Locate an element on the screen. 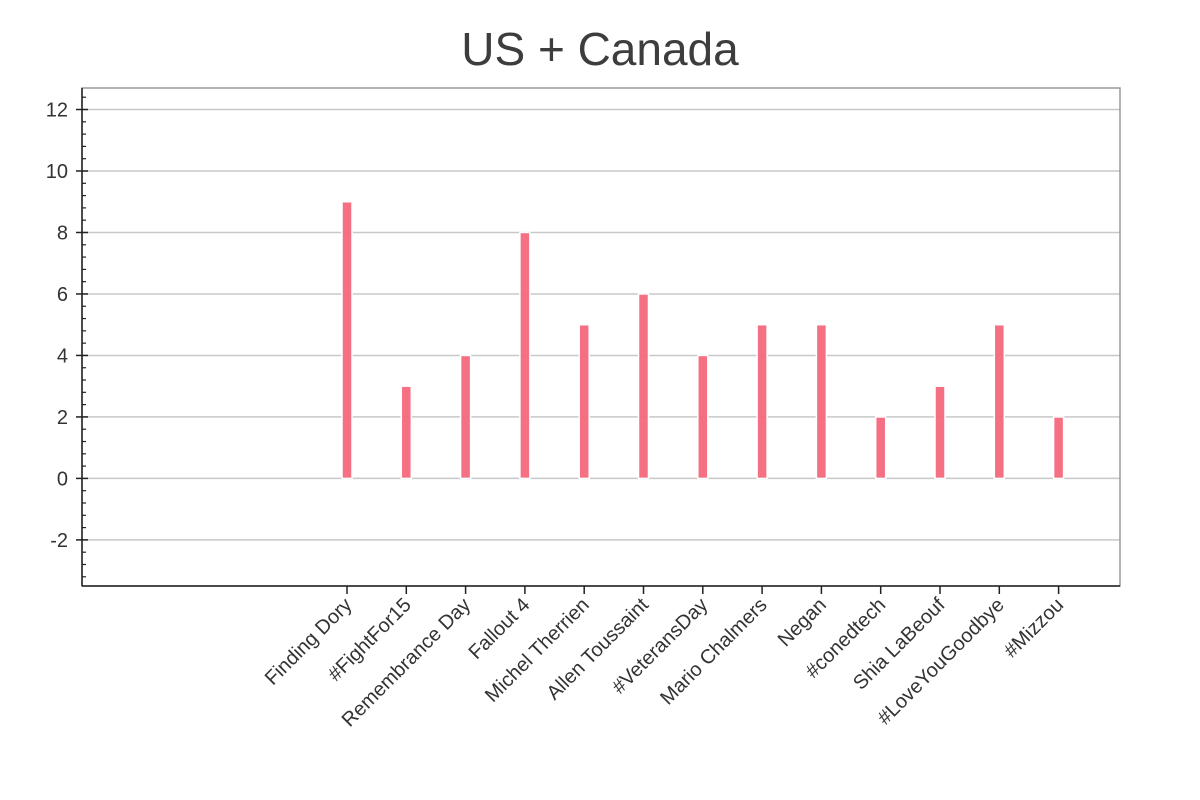 The image size is (1200, 800). x-tick-label: Allen Toussaint is located at coordinates (598, 649).